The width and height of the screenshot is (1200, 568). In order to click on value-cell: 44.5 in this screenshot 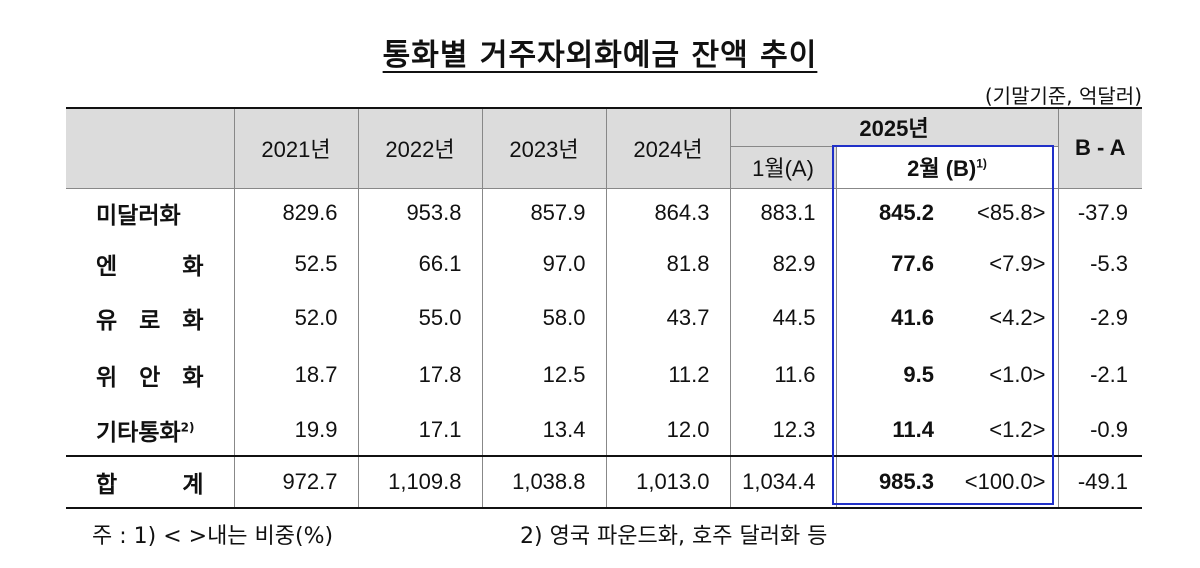, I will do `click(783, 318)`.